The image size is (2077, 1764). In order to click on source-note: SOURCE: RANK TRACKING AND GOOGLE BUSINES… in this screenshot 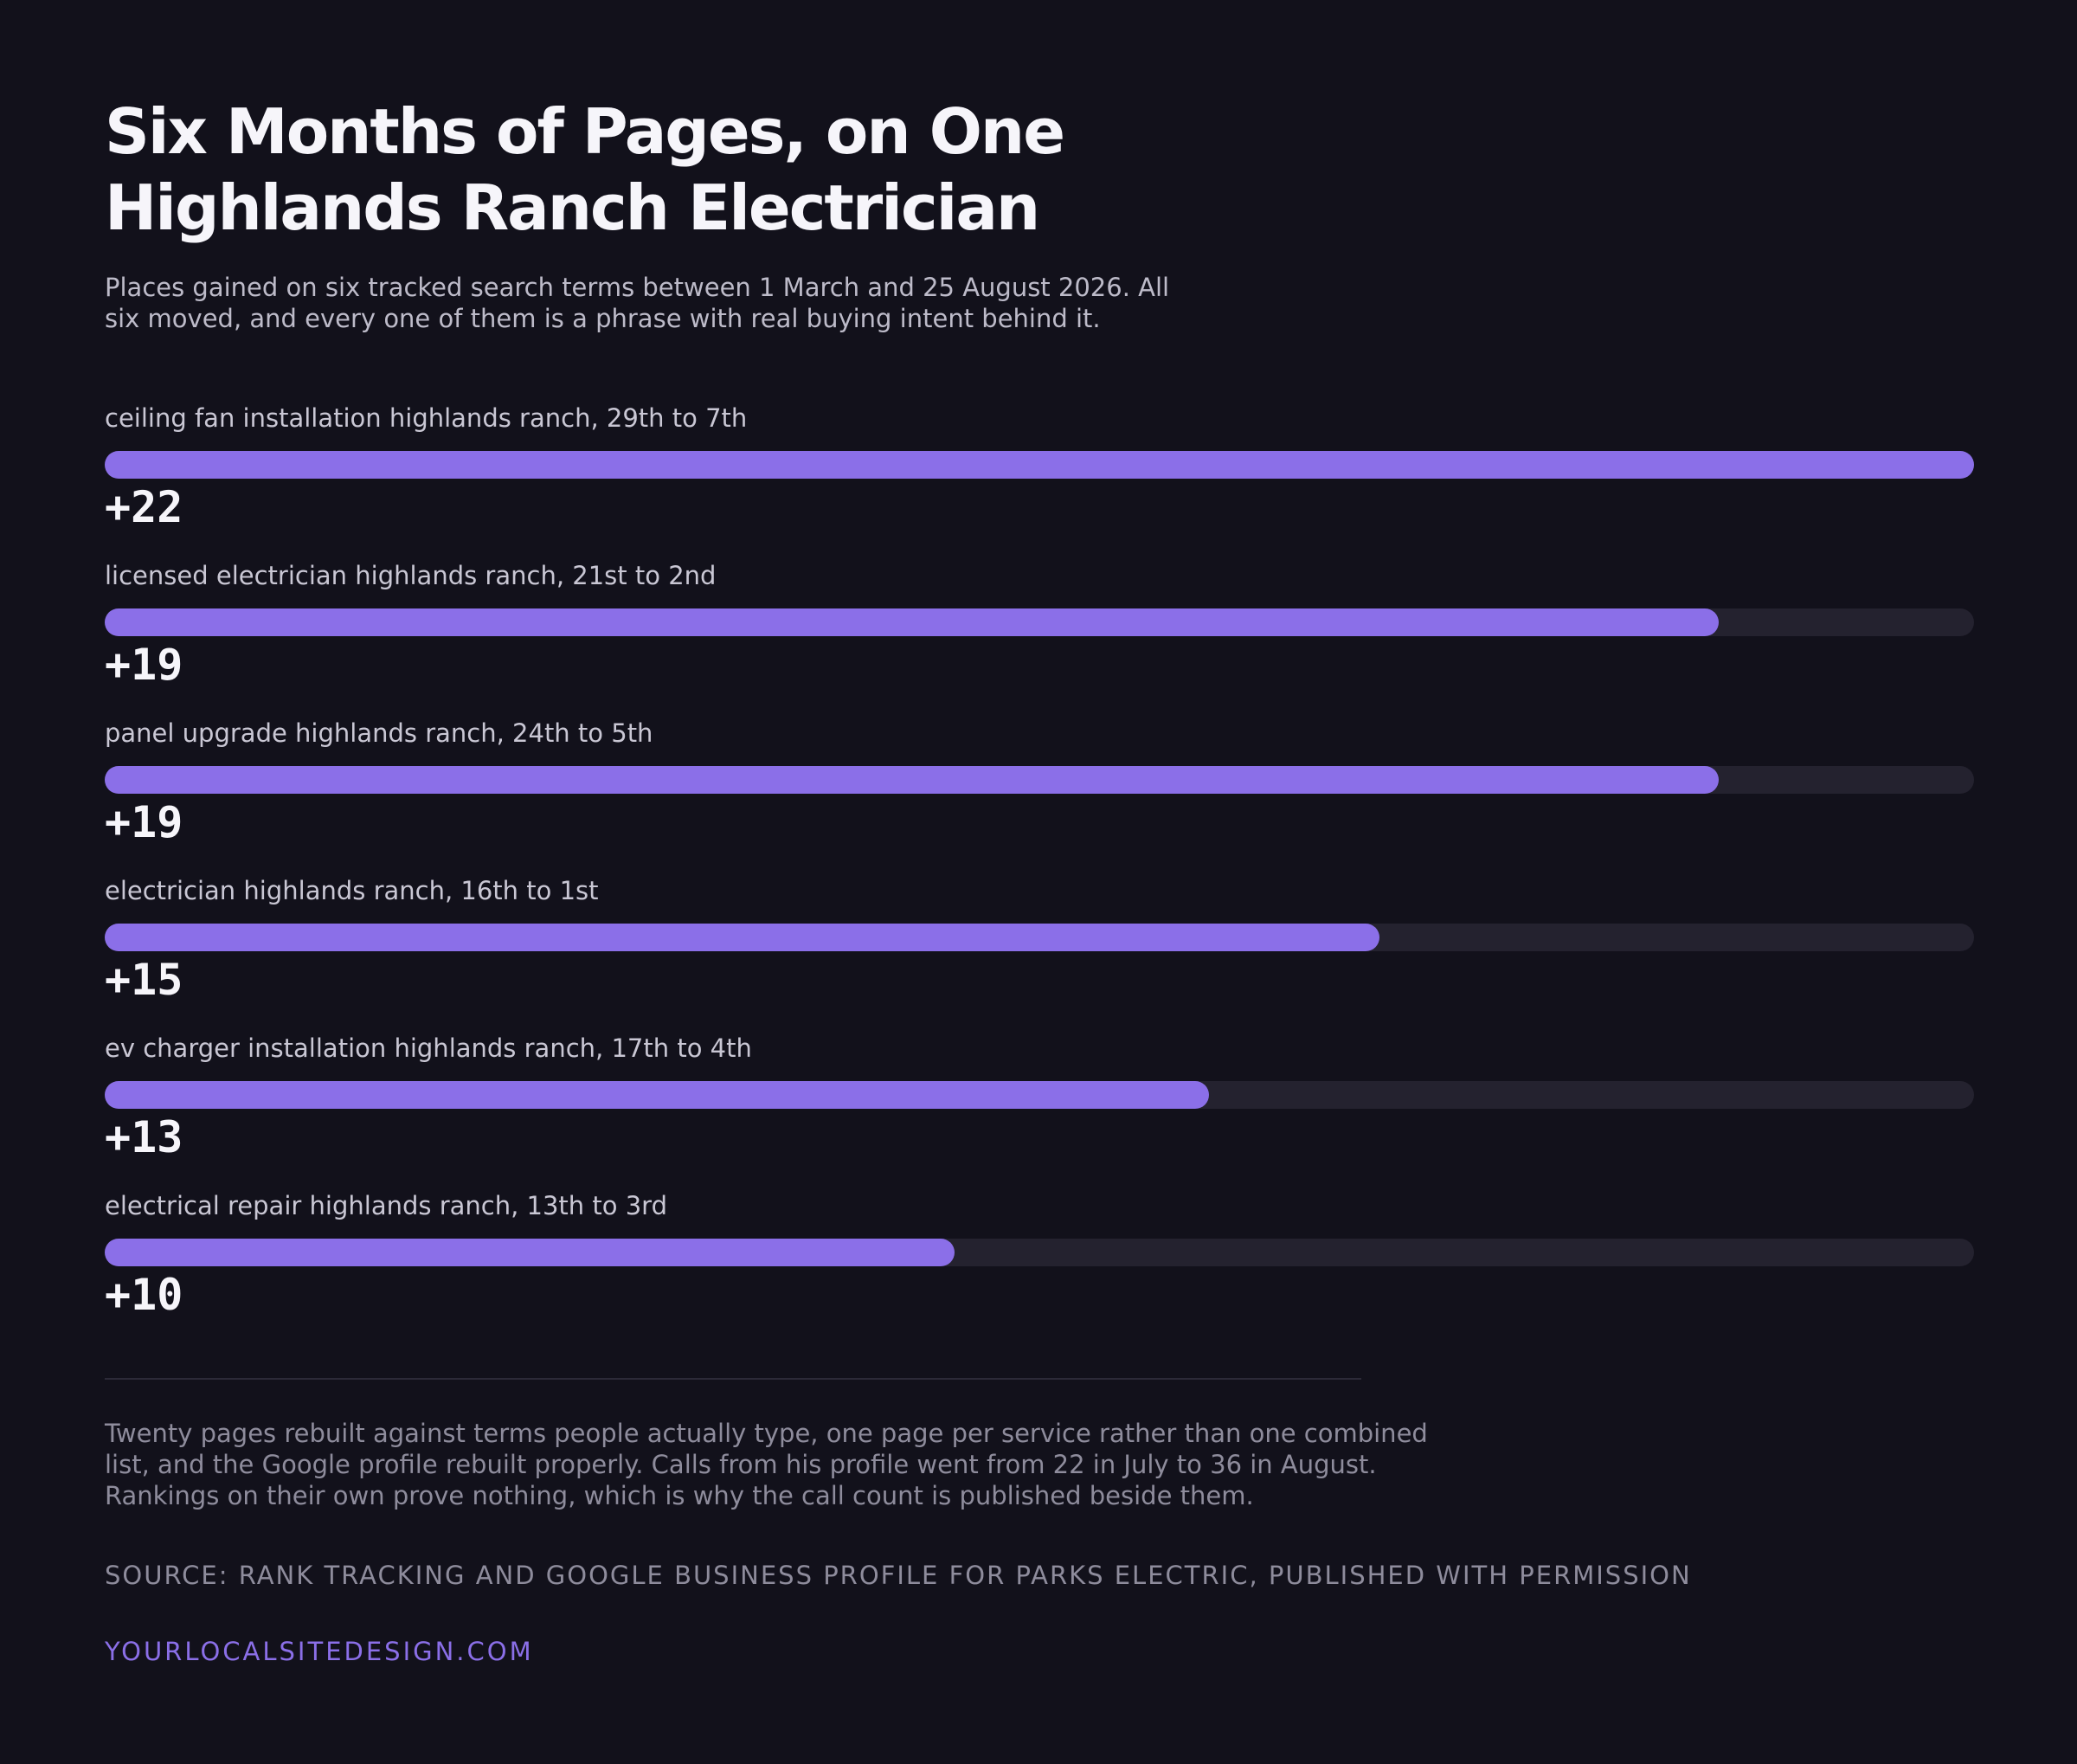, I will do `click(898, 1575)`.